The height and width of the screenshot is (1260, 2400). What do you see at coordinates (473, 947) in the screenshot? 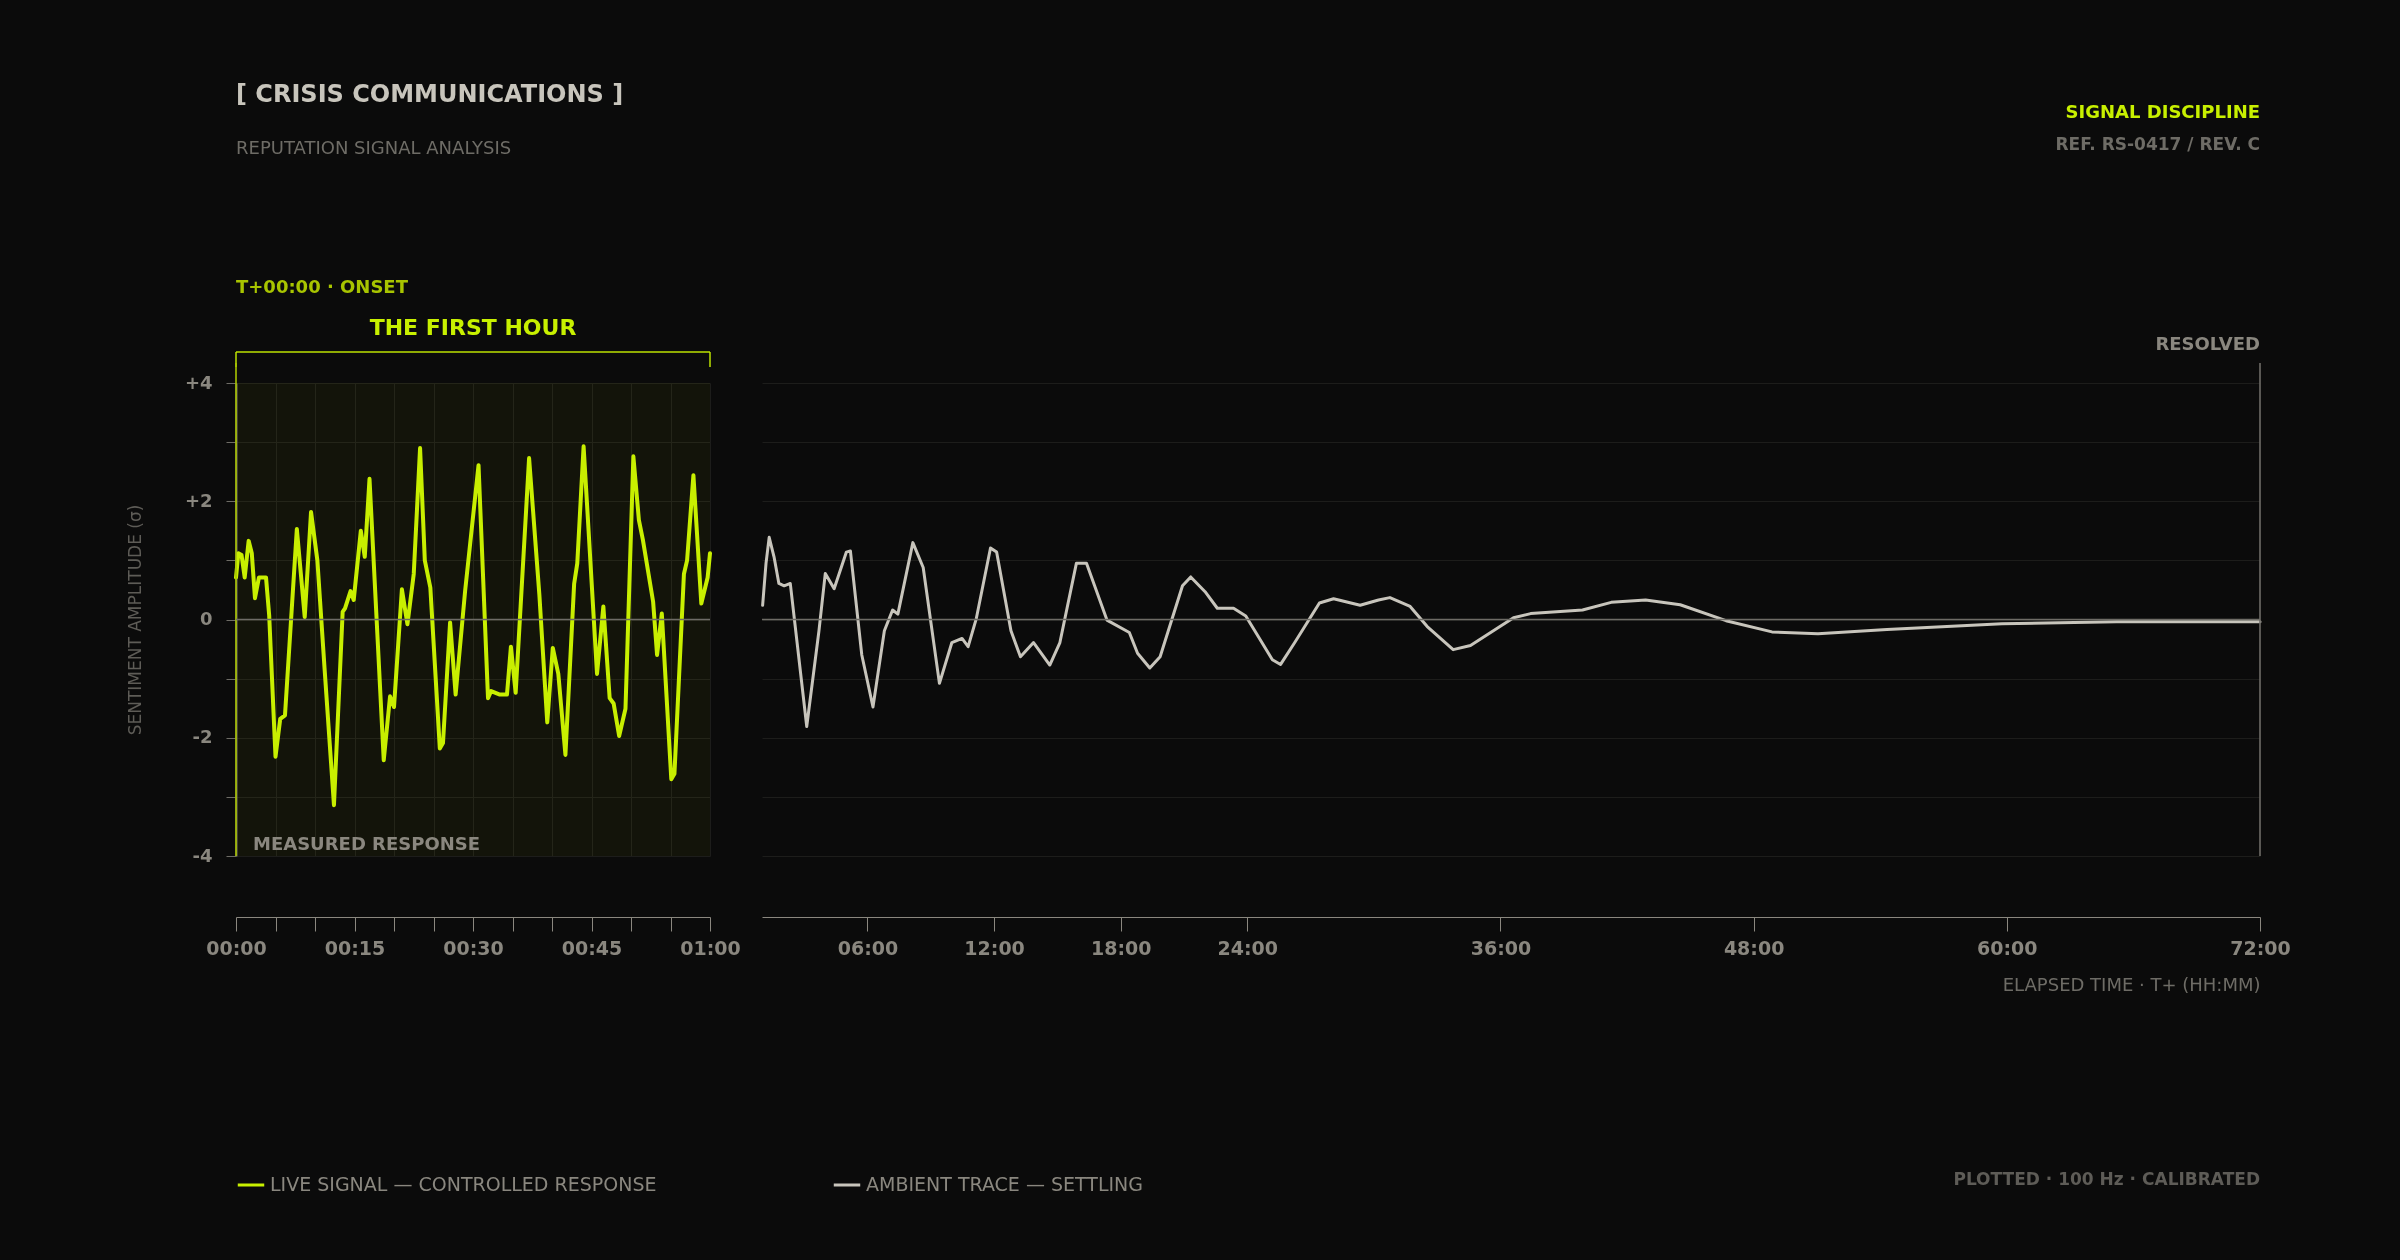
I see `x-tick-label: 00:30` at bounding box center [473, 947].